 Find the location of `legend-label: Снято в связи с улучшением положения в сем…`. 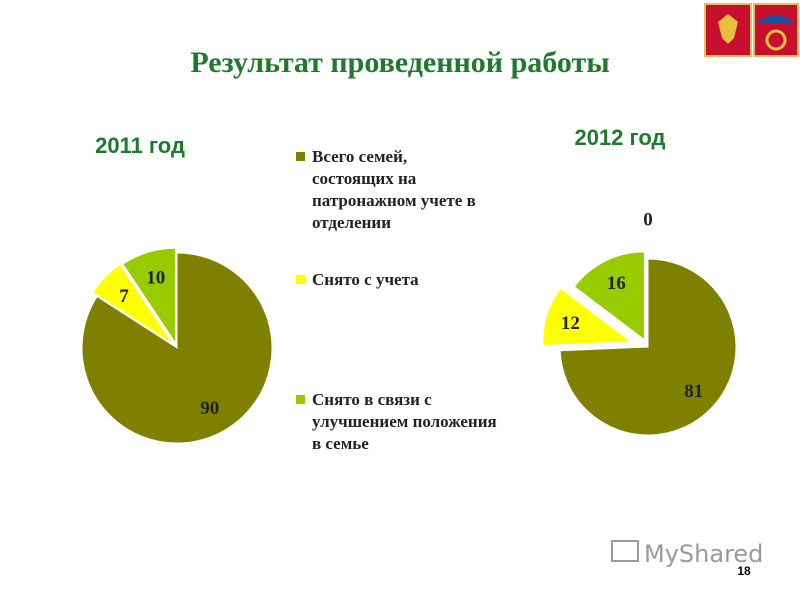

legend-label: Снято в связи с улучшением положения в сем… is located at coordinates (404, 421).